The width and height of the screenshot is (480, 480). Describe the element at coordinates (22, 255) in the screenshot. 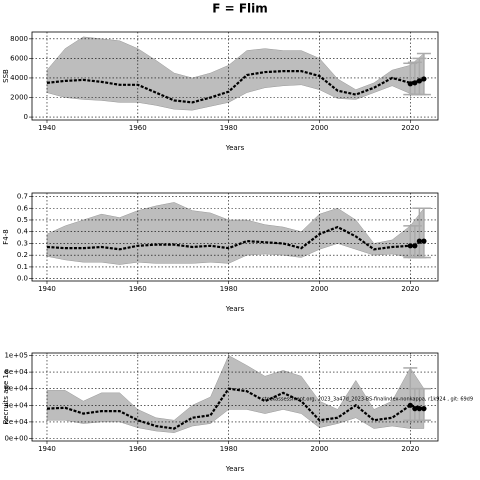

I see `y-tick-label: 0.2` at that location.